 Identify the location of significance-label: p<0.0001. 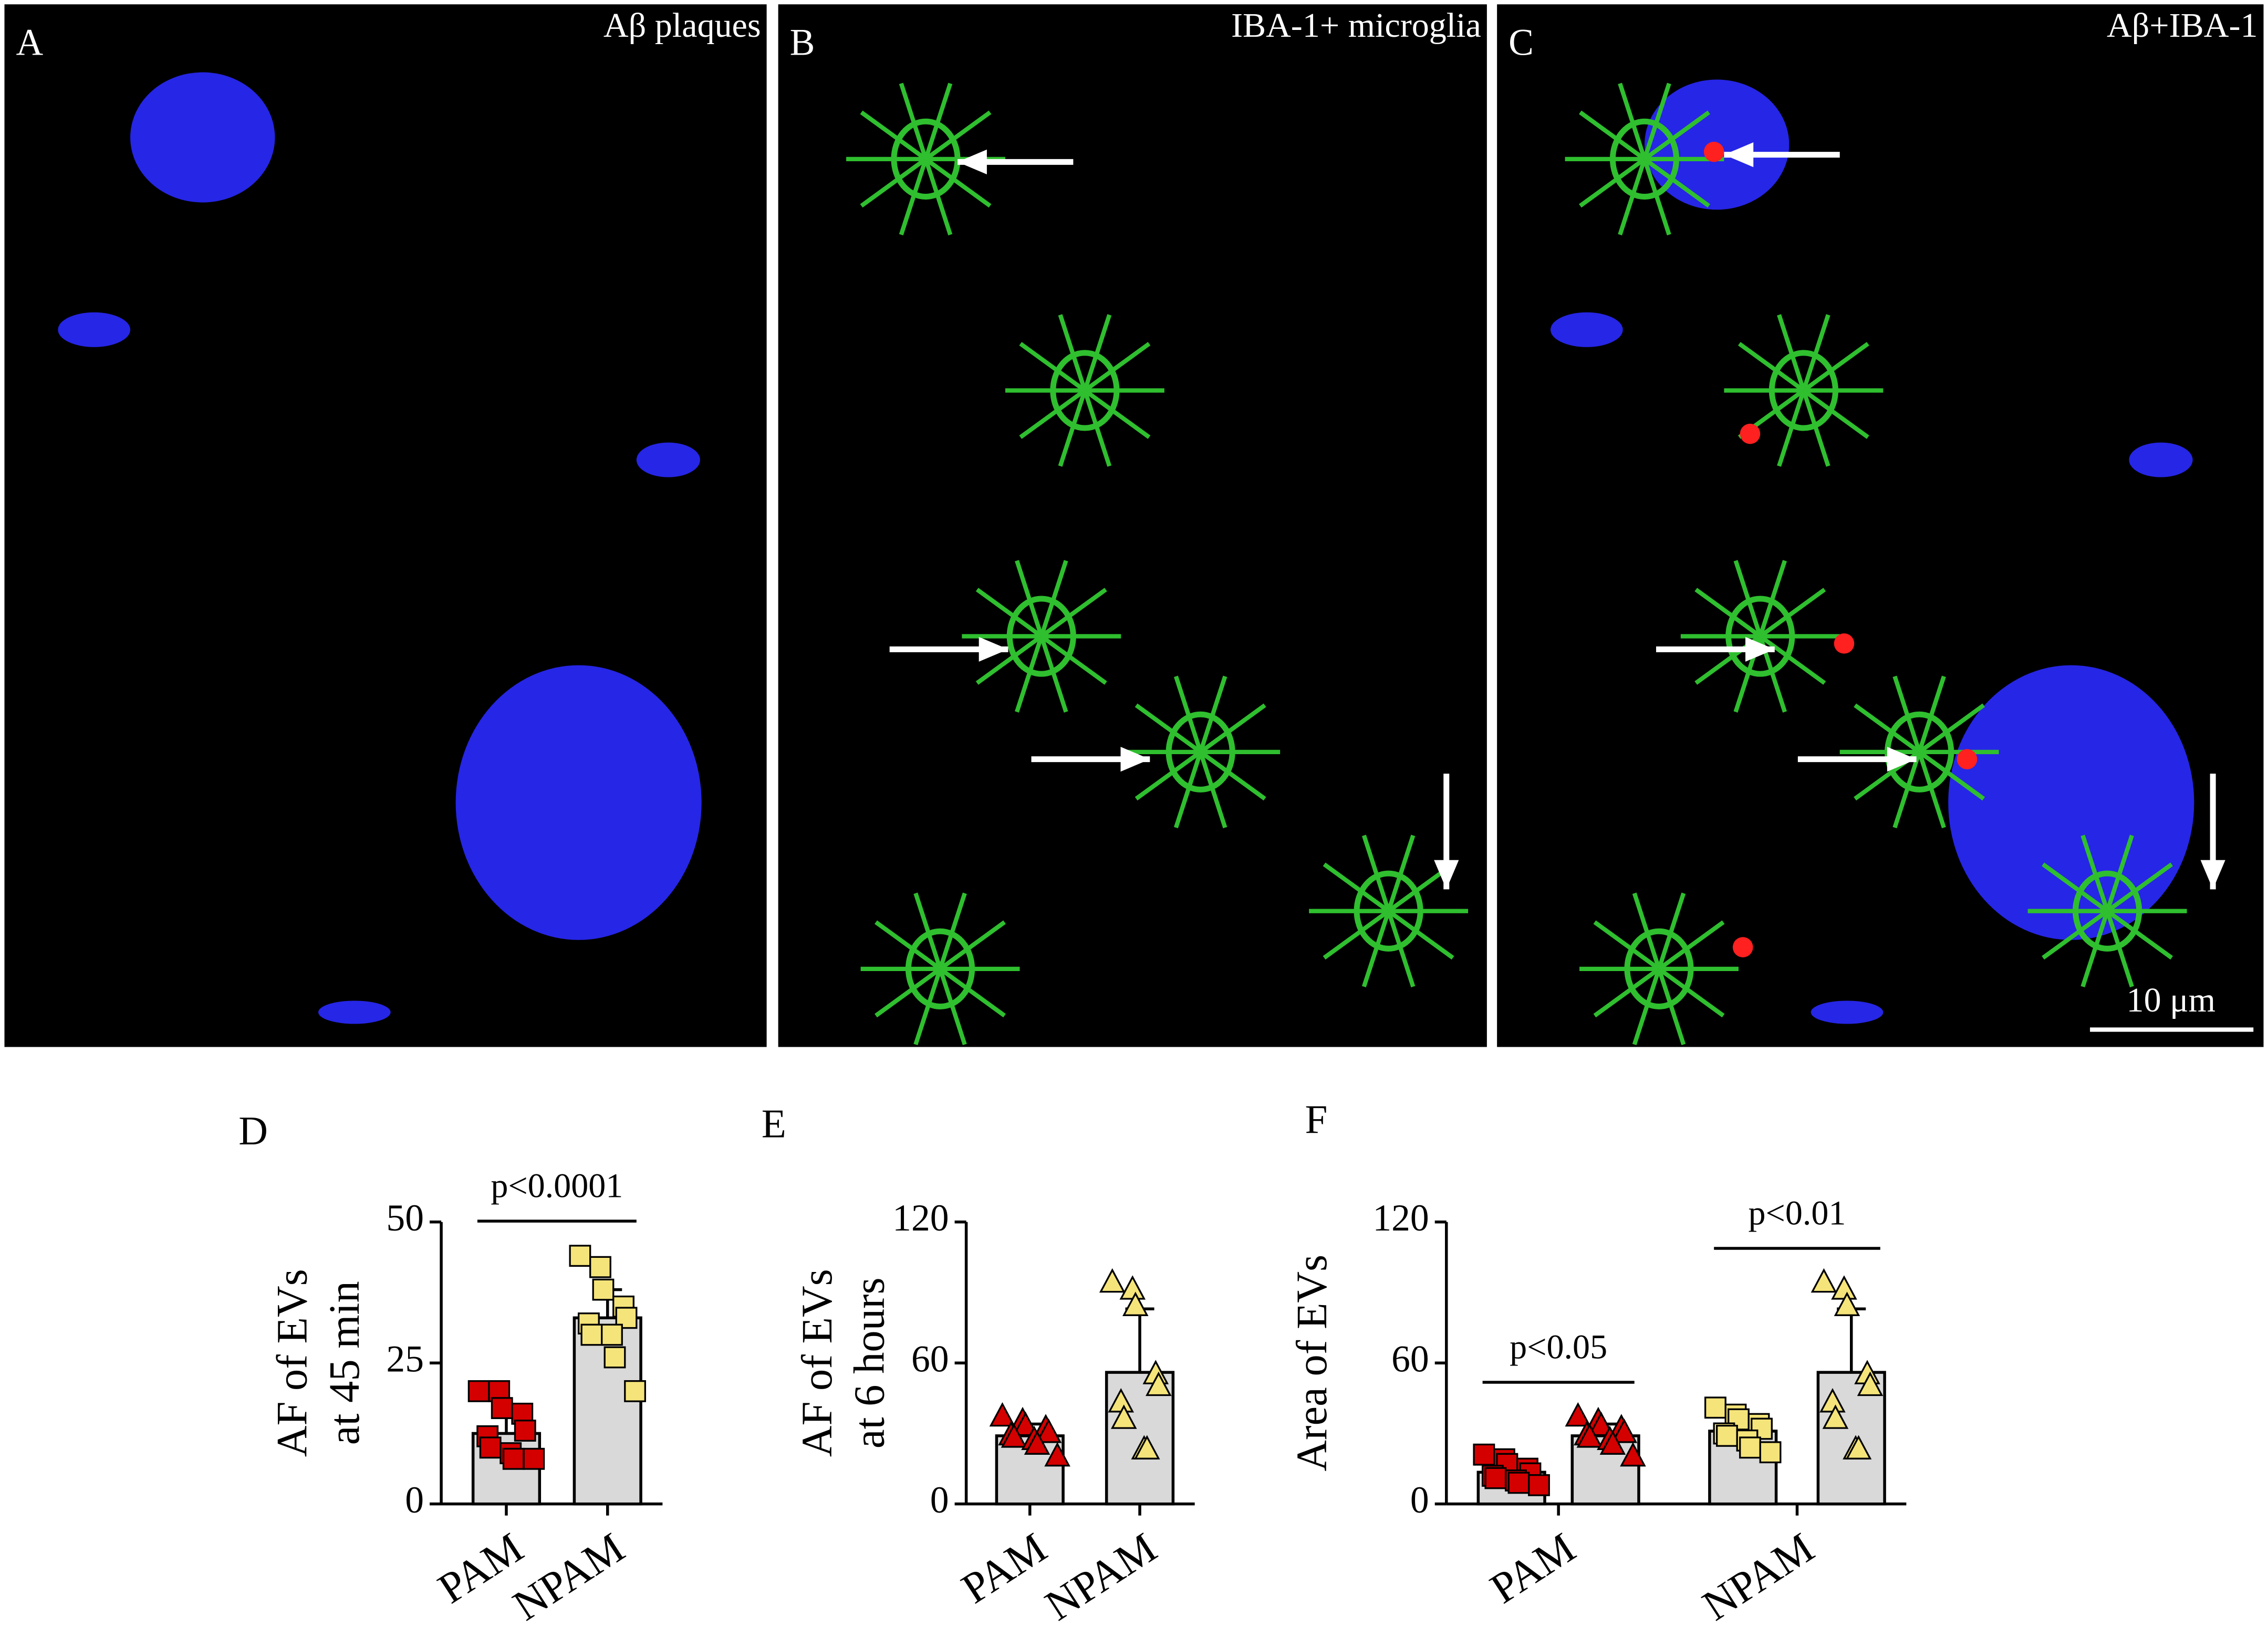
(557, 1186).